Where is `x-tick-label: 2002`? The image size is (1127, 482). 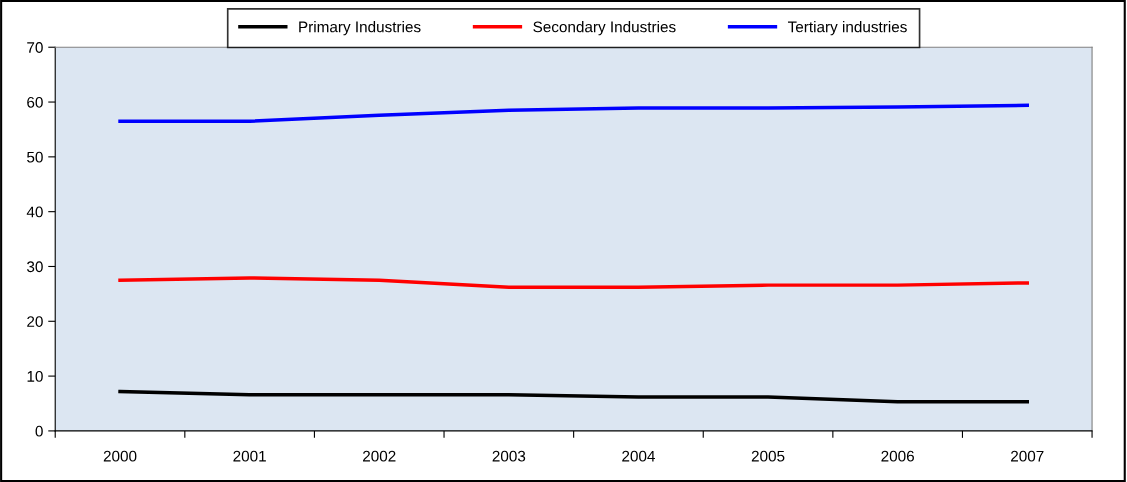 x-tick-label: 2002 is located at coordinates (379, 456).